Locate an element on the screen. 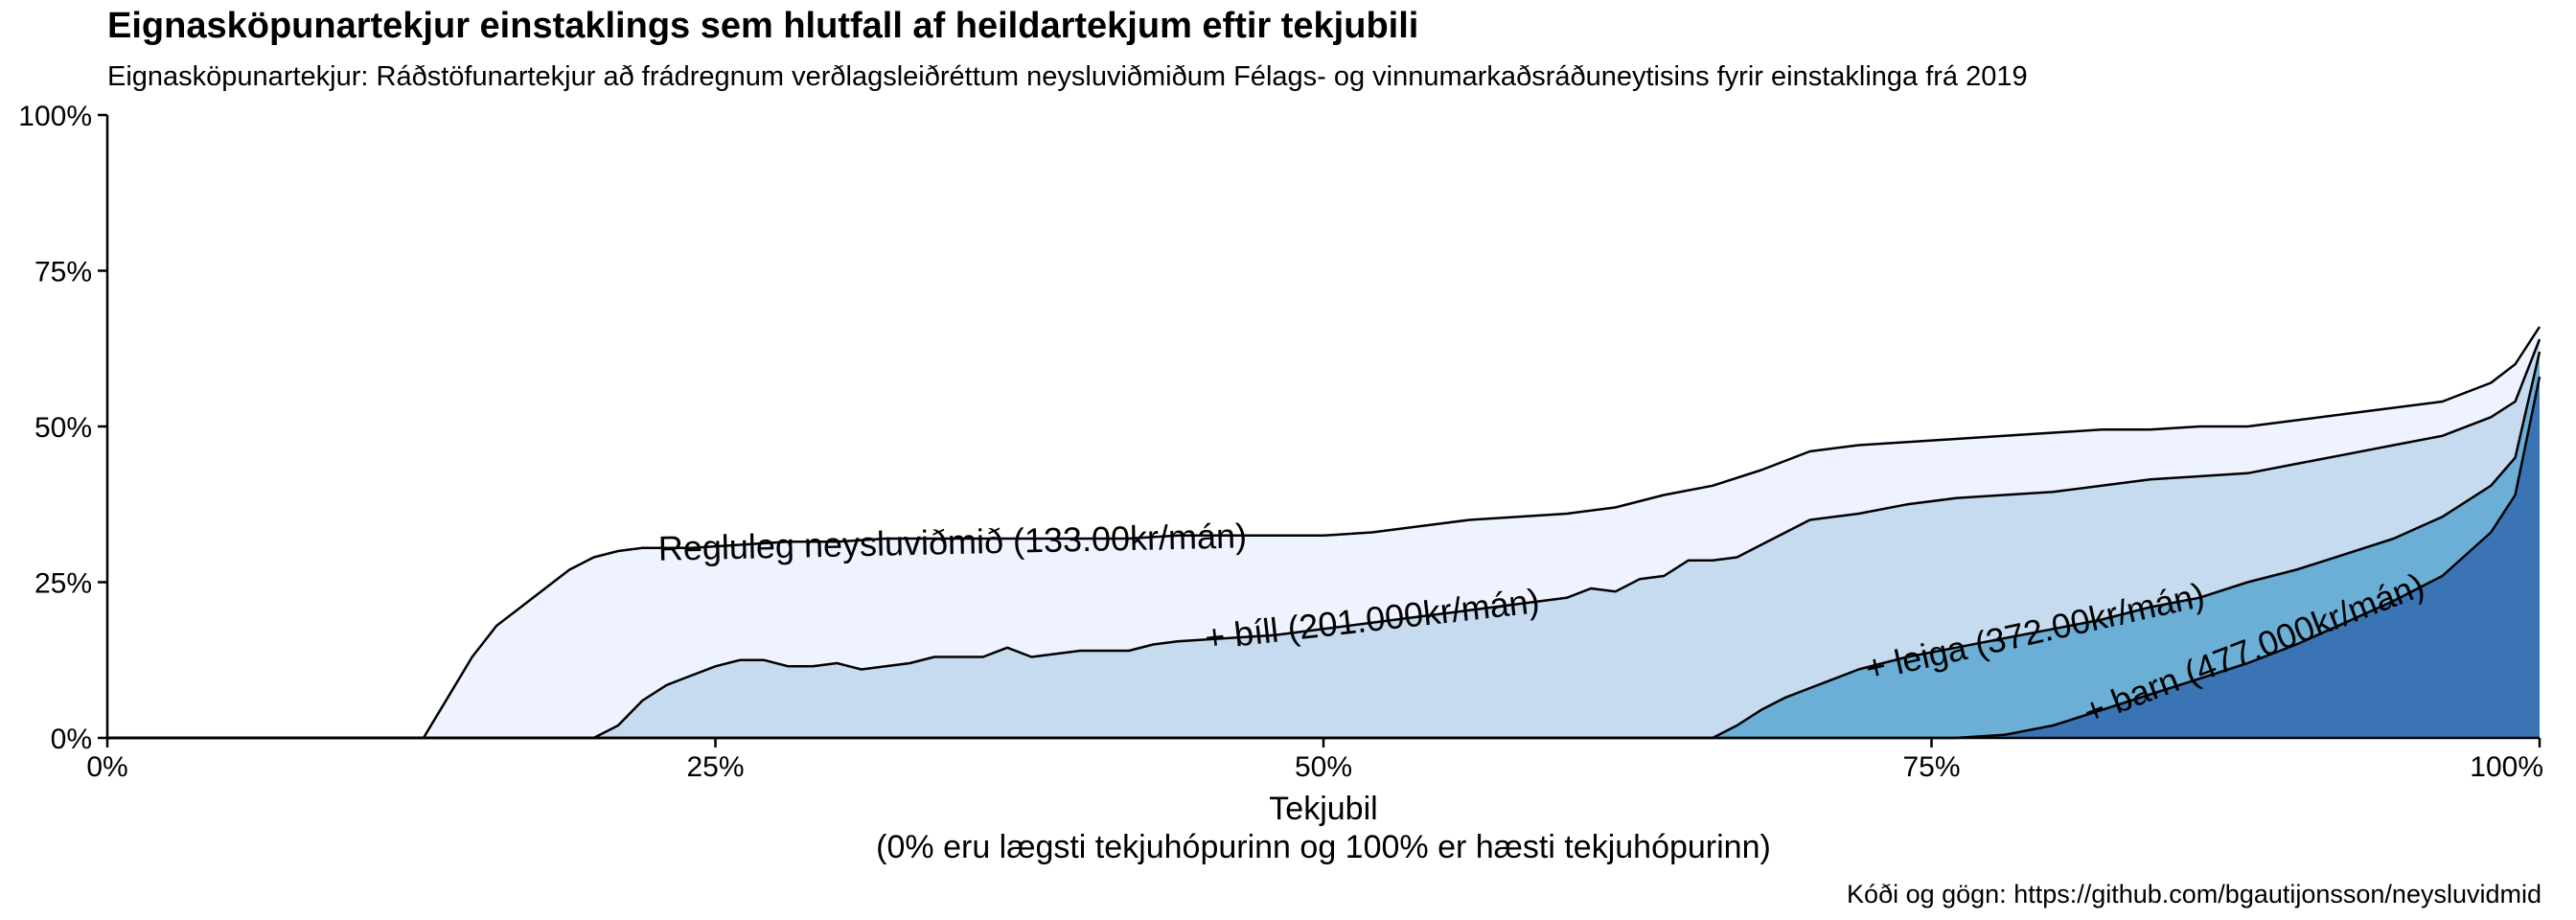 This screenshot has height=920, width=2576. x-tick-label: 75% is located at coordinates (1931, 767).